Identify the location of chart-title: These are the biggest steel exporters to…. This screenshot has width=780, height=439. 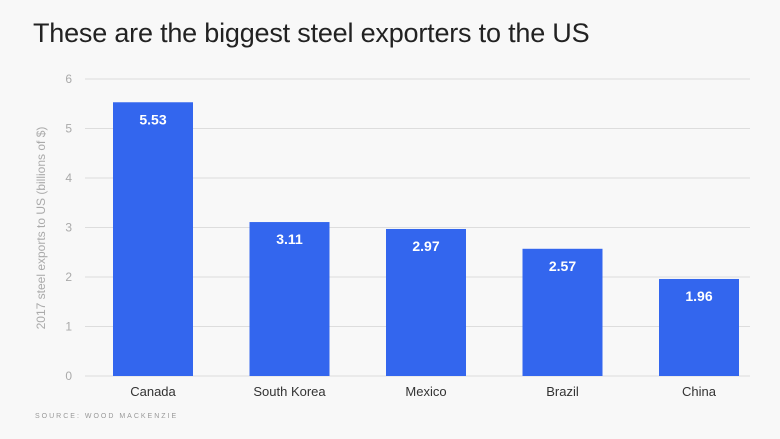
(311, 33).